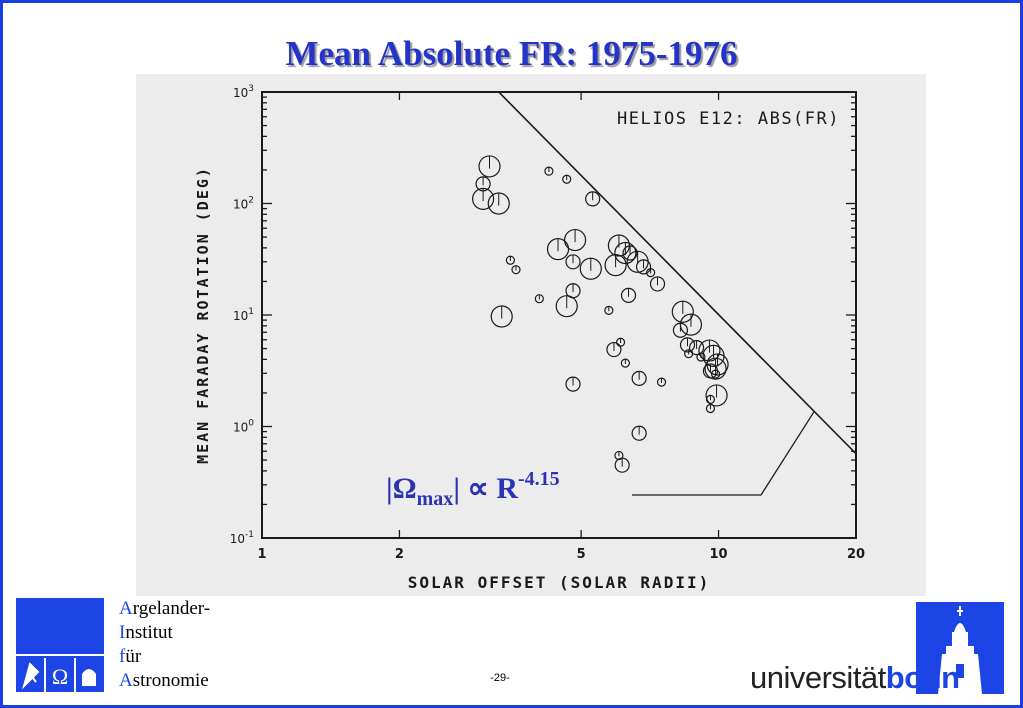 The image size is (1023, 708). I want to click on institute-name: Argelander- Institut für Astronomie, so click(164, 645).